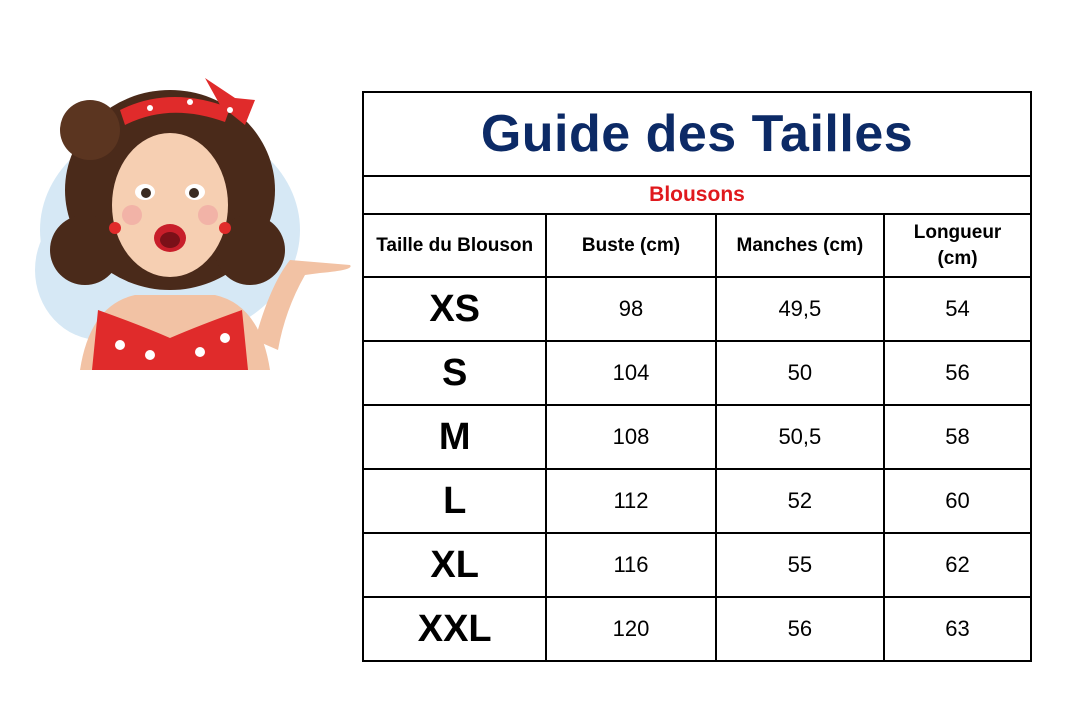 This screenshot has width=1072, height=714. What do you see at coordinates (800, 565) in the screenshot?
I see `manches-cell: 55` at bounding box center [800, 565].